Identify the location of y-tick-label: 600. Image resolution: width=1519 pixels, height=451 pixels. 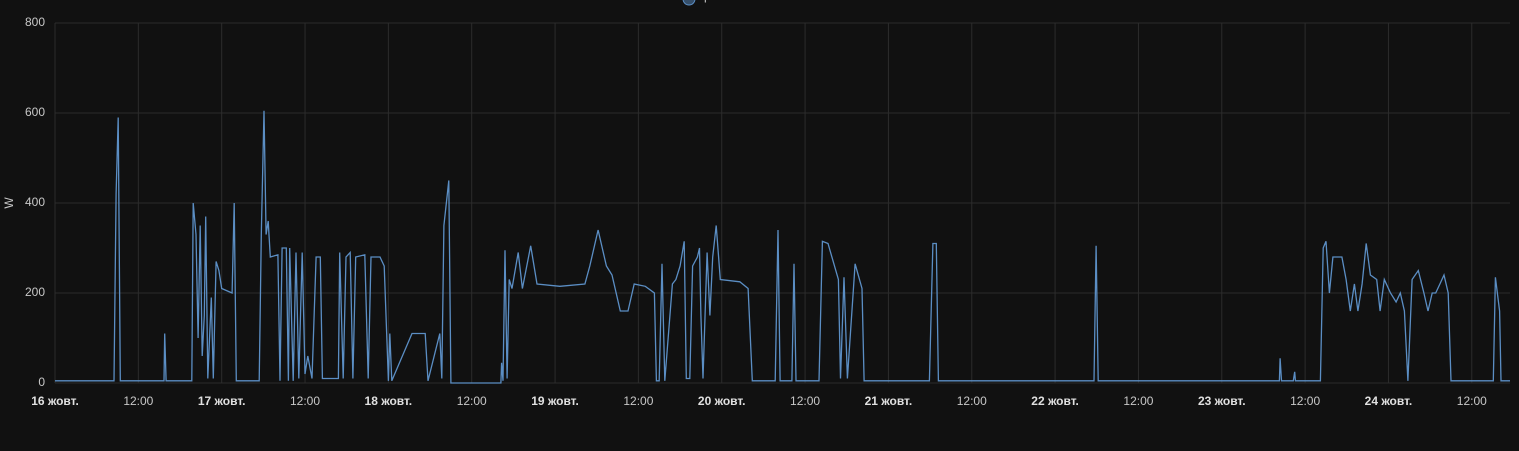
(35, 112).